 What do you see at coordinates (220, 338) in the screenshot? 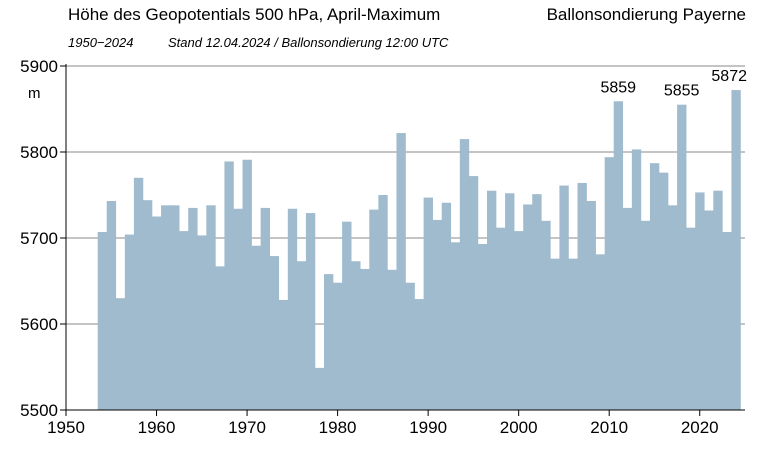
I see `bar-1967` at bounding box center [220, 338].